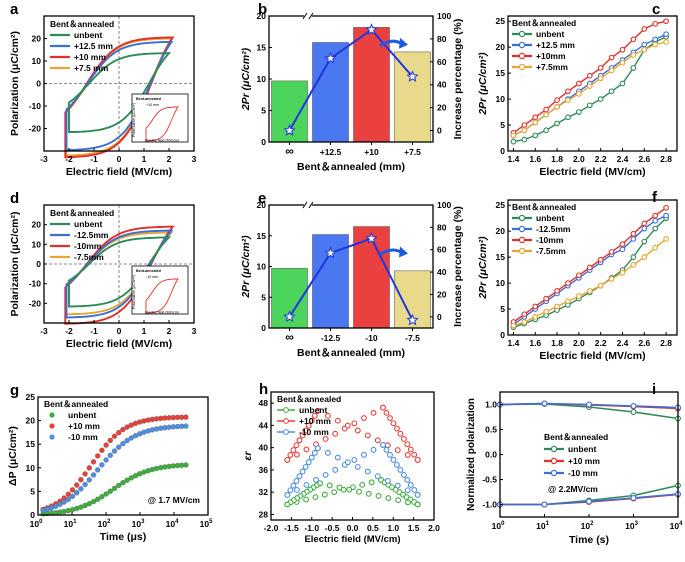 The image size is (685, 562). What do you see at coordinates (211, 522) in the screenshot?
I see `x-tick-exponent: 5` at bounding box center [211, 522].